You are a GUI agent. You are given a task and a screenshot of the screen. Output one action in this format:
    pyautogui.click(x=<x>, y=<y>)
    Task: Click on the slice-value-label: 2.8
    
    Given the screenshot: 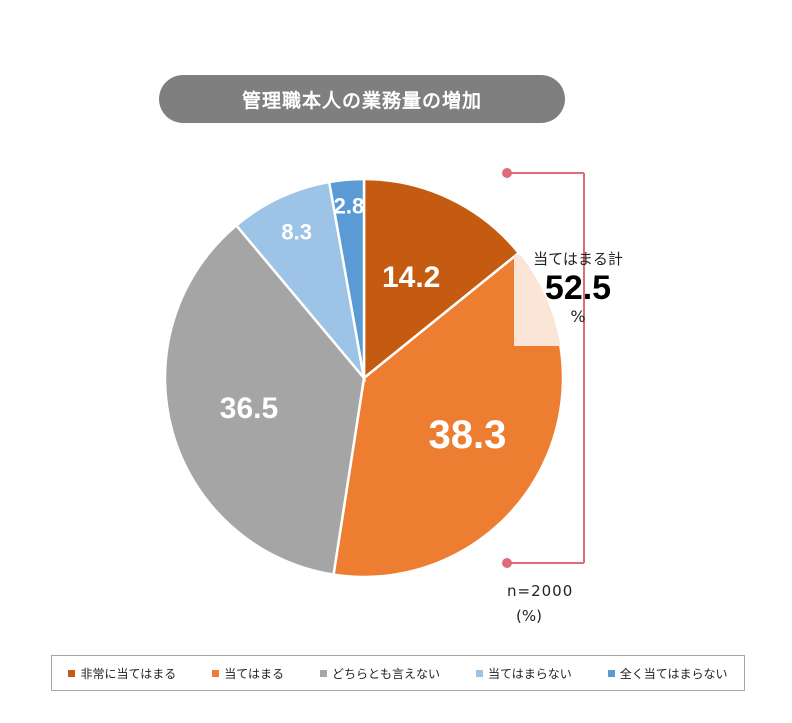 What is the action you would take?
    pyautogui.click(x=349, y=205)
    